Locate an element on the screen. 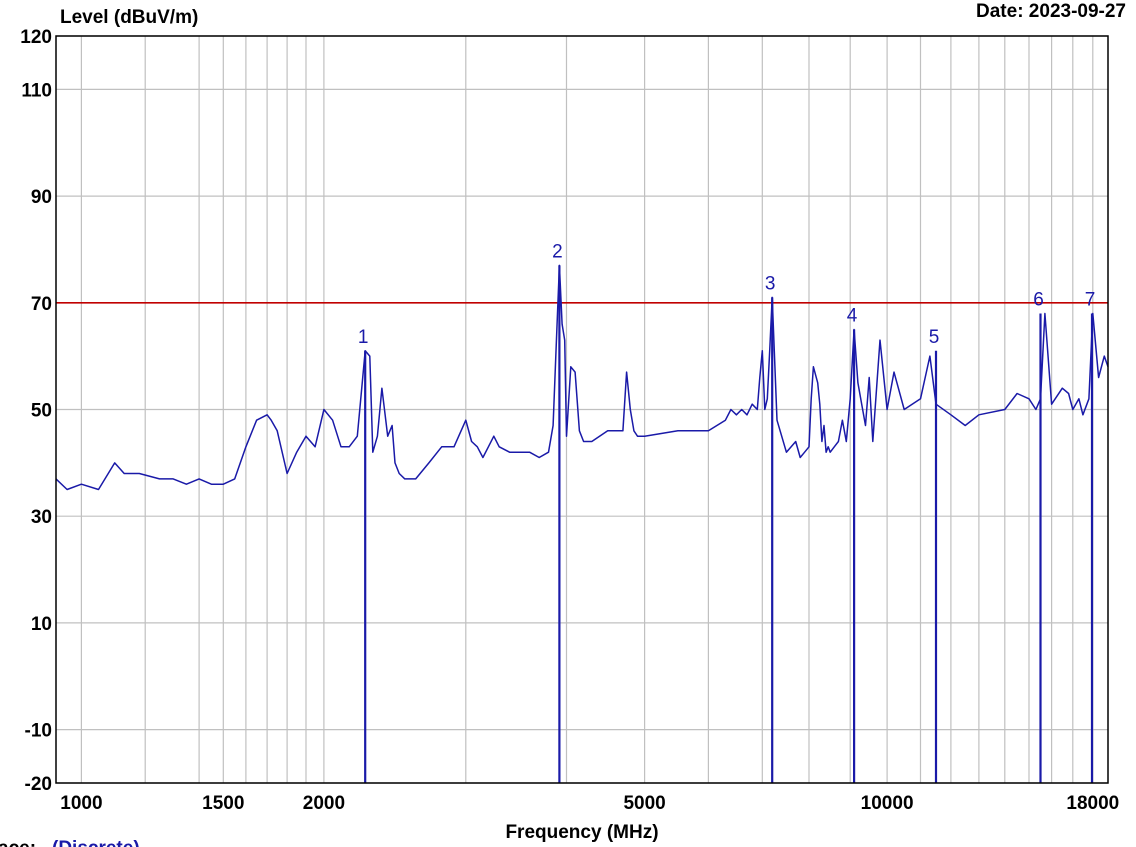 The height and width of the screenshot is (847, 1136). y-tick-label: 30 is located at coordinates (41, 517).